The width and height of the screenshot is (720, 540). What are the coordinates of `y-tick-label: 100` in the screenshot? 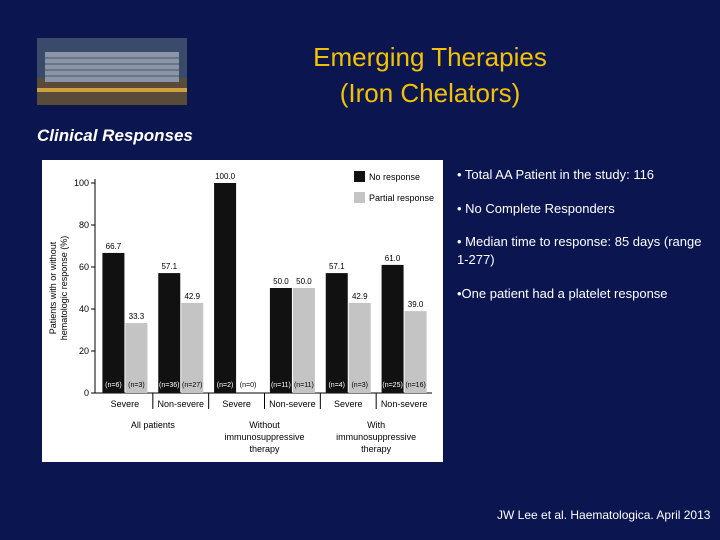 It's located at (81, 183).